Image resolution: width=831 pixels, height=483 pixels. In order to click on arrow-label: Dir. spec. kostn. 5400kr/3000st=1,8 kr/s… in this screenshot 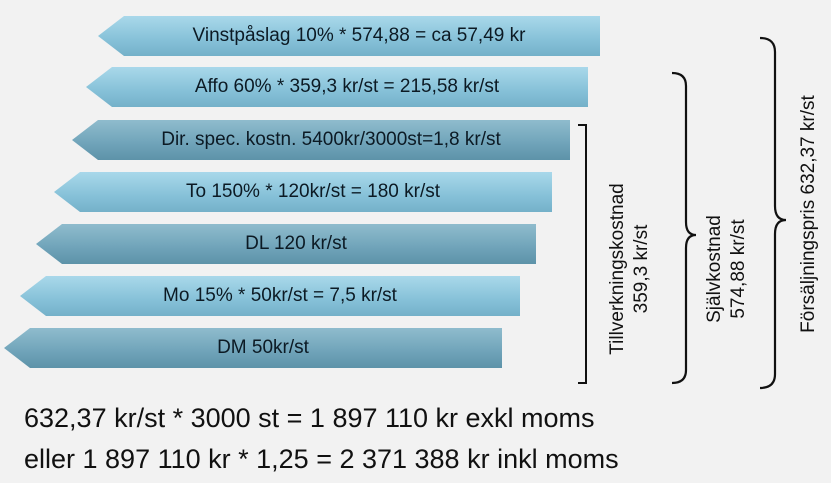, I will do `click(331, 139)`.